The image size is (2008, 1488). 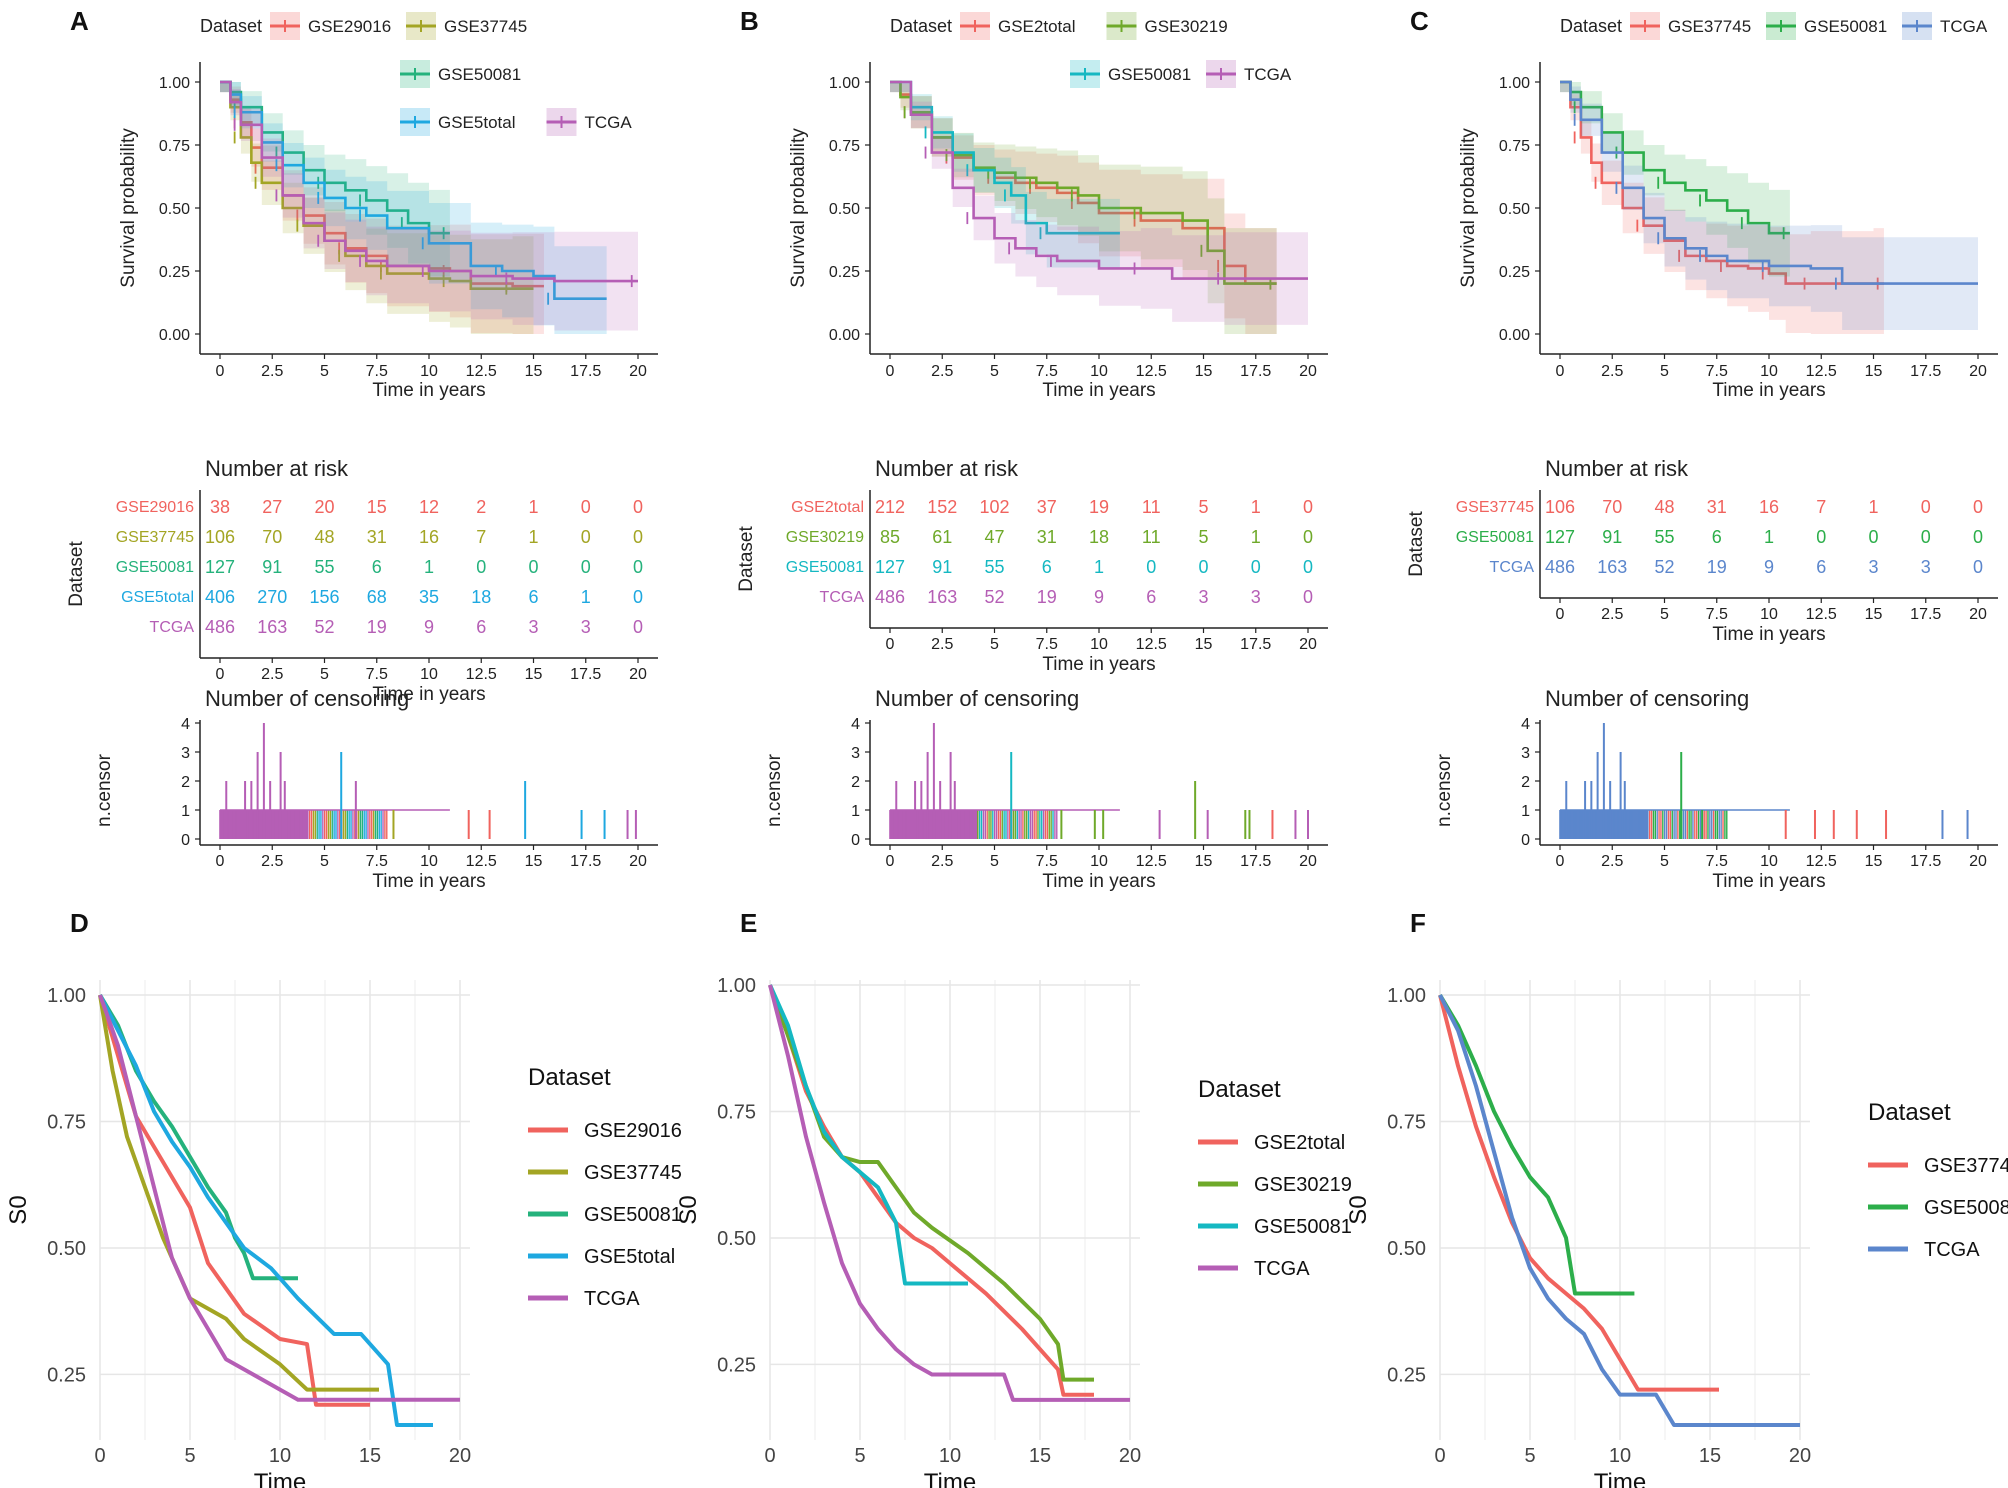 What do you see at coordinates (1768, 634) in the screenshot?
I see `risk-x-label: Time in years` at bounding box center [1768, 634].